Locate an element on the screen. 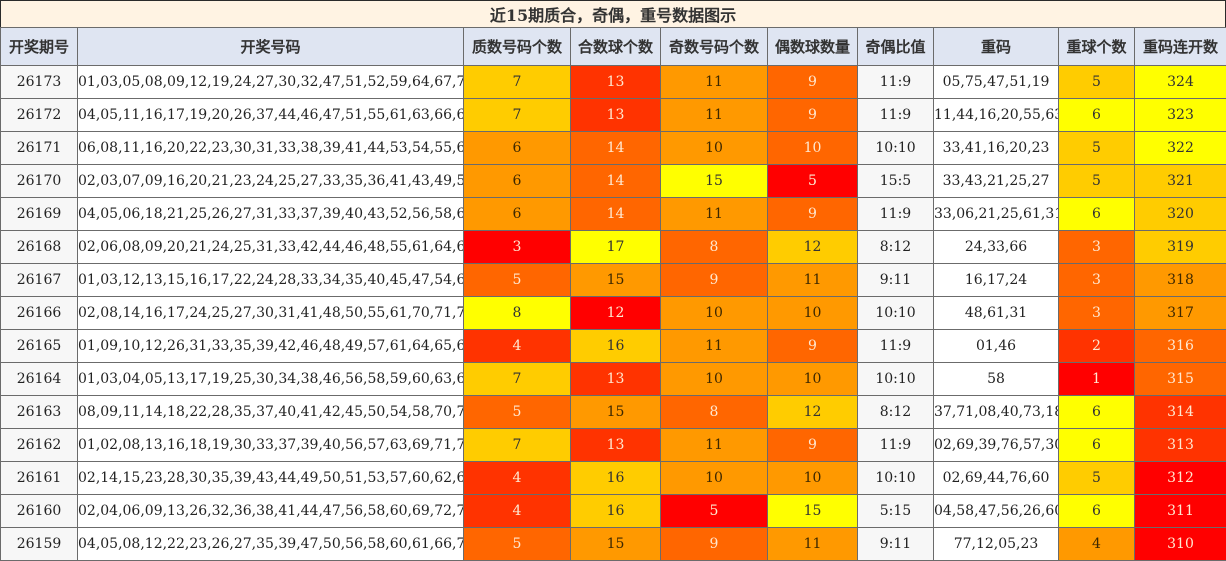 This screenshot has height=561, width=1226. header-issue: 开奖期号 is located at coordinates (39, 47).